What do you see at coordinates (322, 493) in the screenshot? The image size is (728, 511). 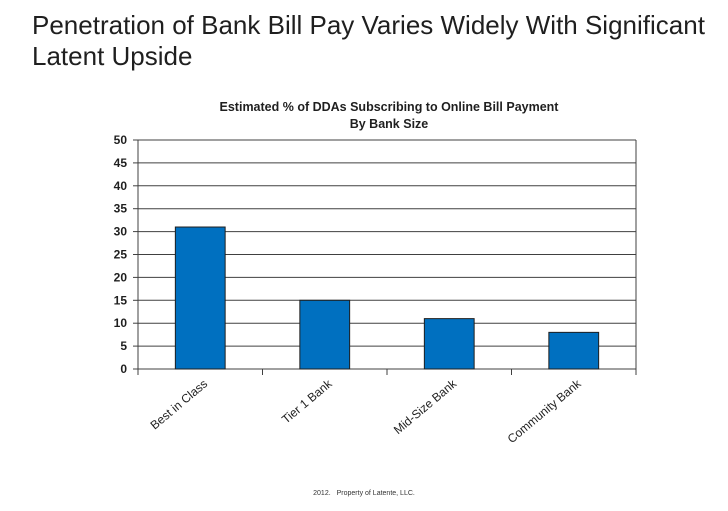 I see `footer-year: 2012.` at bounding box center [322, 493].